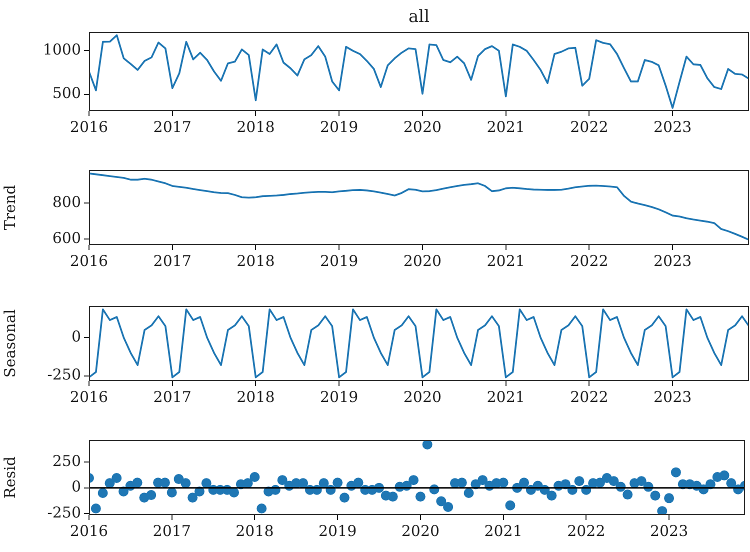 This screenshot has height=552, width=750. What do you see at coordinates (66, 93) in the screenshot?
I see `y-tick-label: 500` at bounding box center [66, 93].